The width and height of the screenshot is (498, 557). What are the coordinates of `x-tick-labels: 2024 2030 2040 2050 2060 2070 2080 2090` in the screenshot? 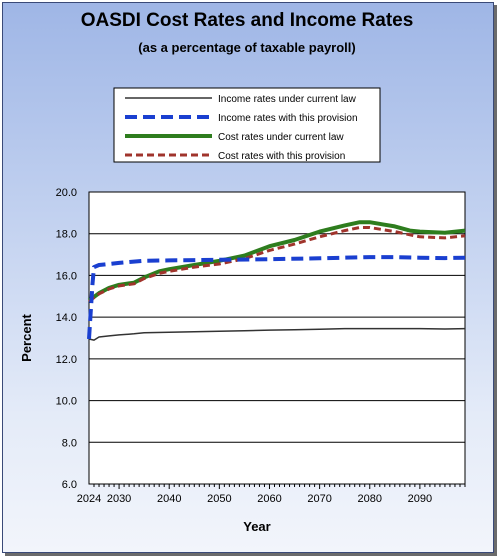 It's located at (271, 494).